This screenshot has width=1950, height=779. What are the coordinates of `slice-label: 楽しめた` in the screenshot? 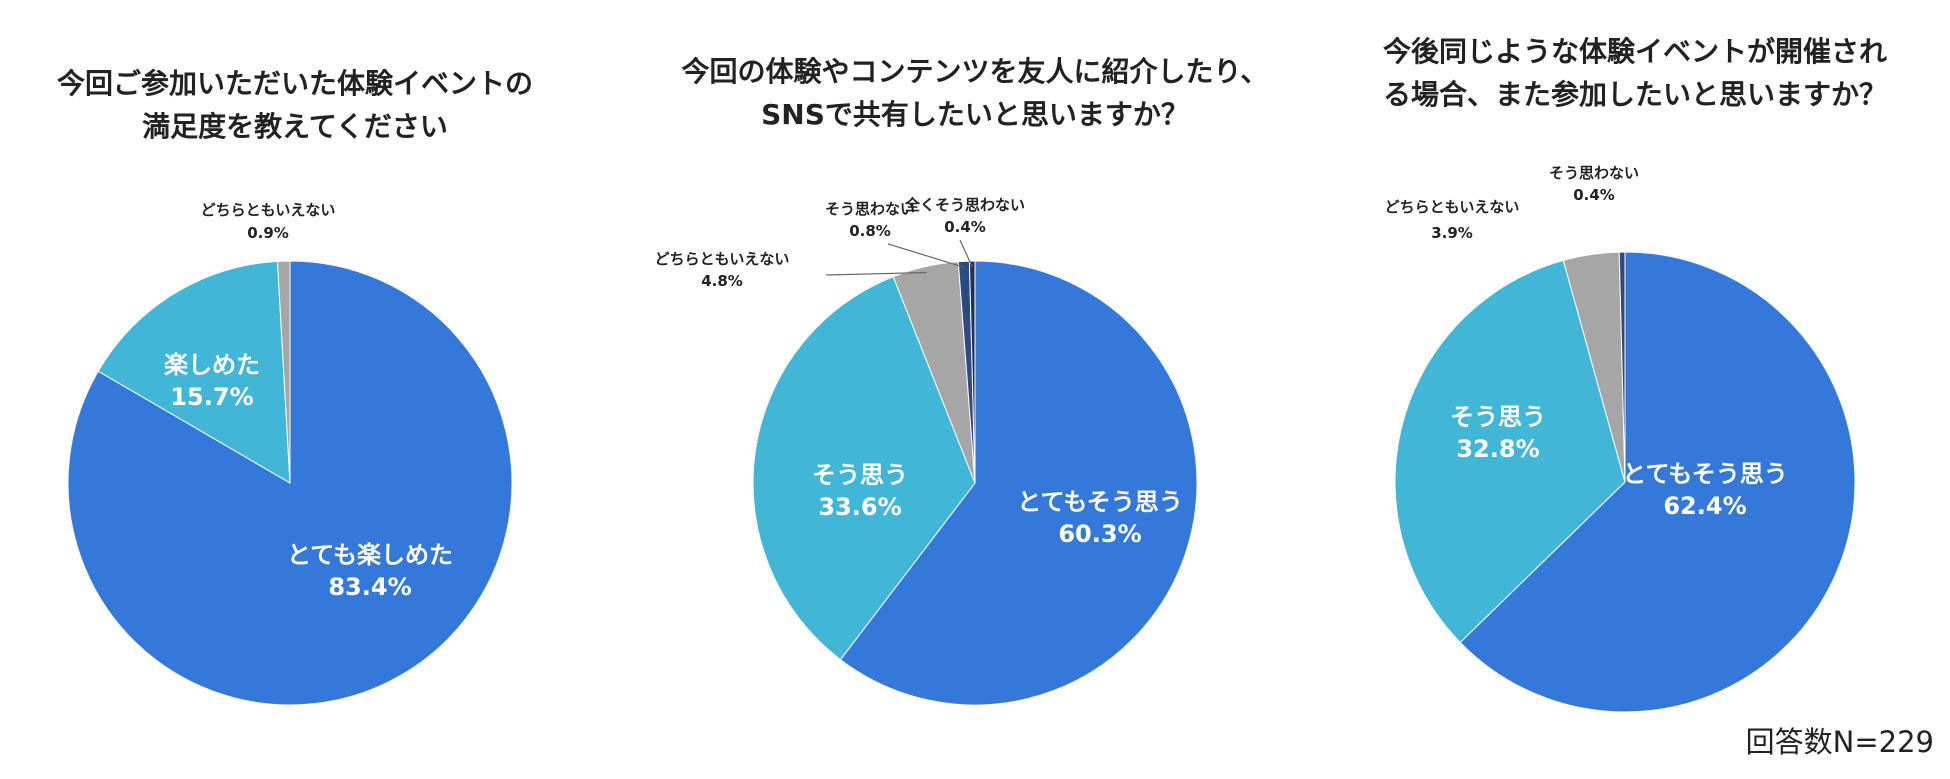 It's located at (212, 365).